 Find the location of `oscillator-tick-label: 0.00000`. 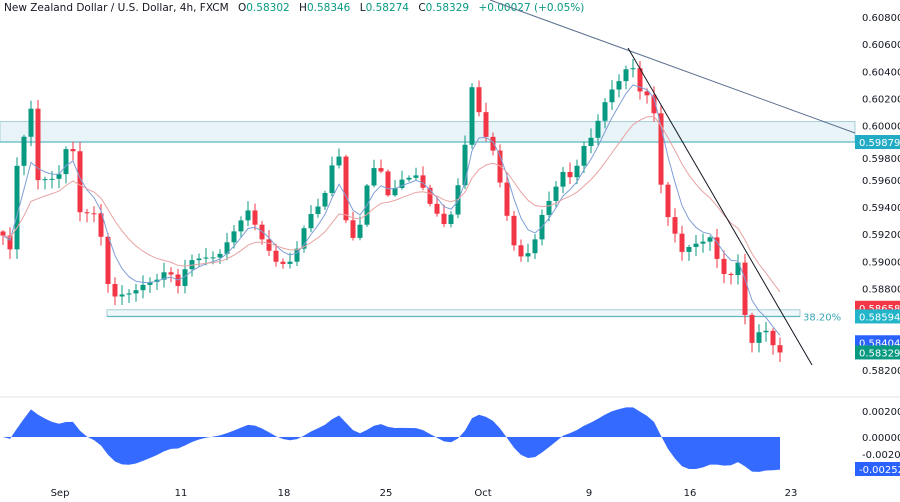

oscillator-tick-label: 0.00000 is located at coordinates (881, 438).